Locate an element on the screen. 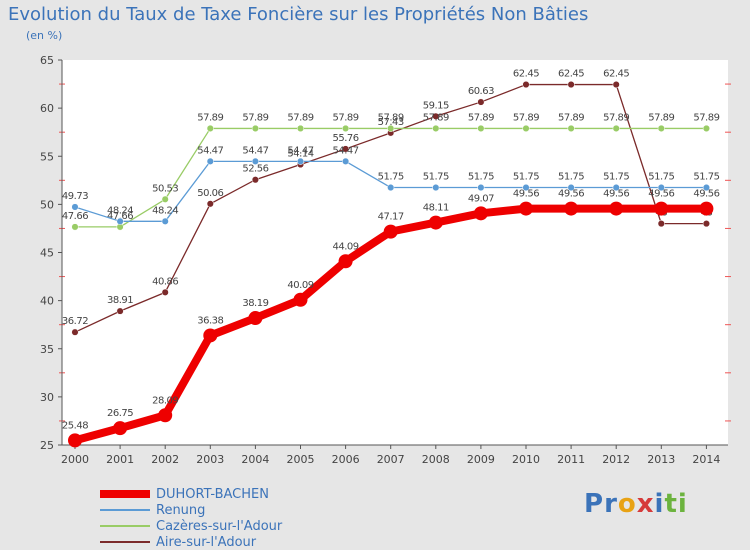  data-label-aire-sur-l-adour: 50.06 is located at coordinates (210, 193).